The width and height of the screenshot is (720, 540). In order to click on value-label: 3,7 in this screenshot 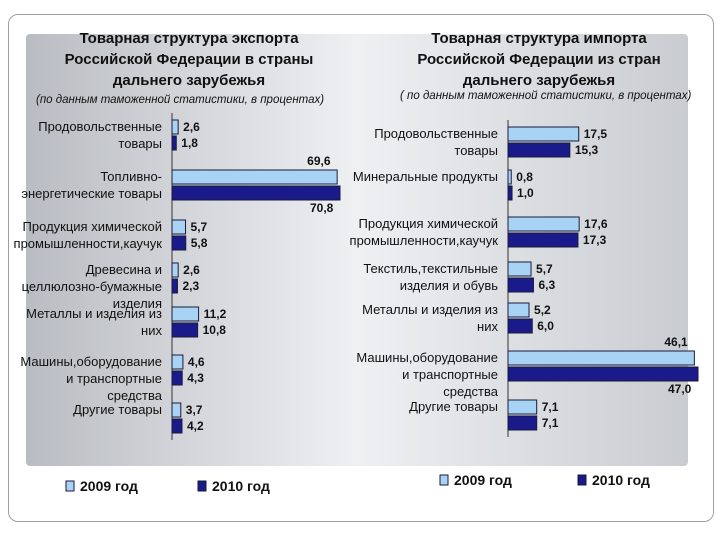, I will do `click(194, 410)`.